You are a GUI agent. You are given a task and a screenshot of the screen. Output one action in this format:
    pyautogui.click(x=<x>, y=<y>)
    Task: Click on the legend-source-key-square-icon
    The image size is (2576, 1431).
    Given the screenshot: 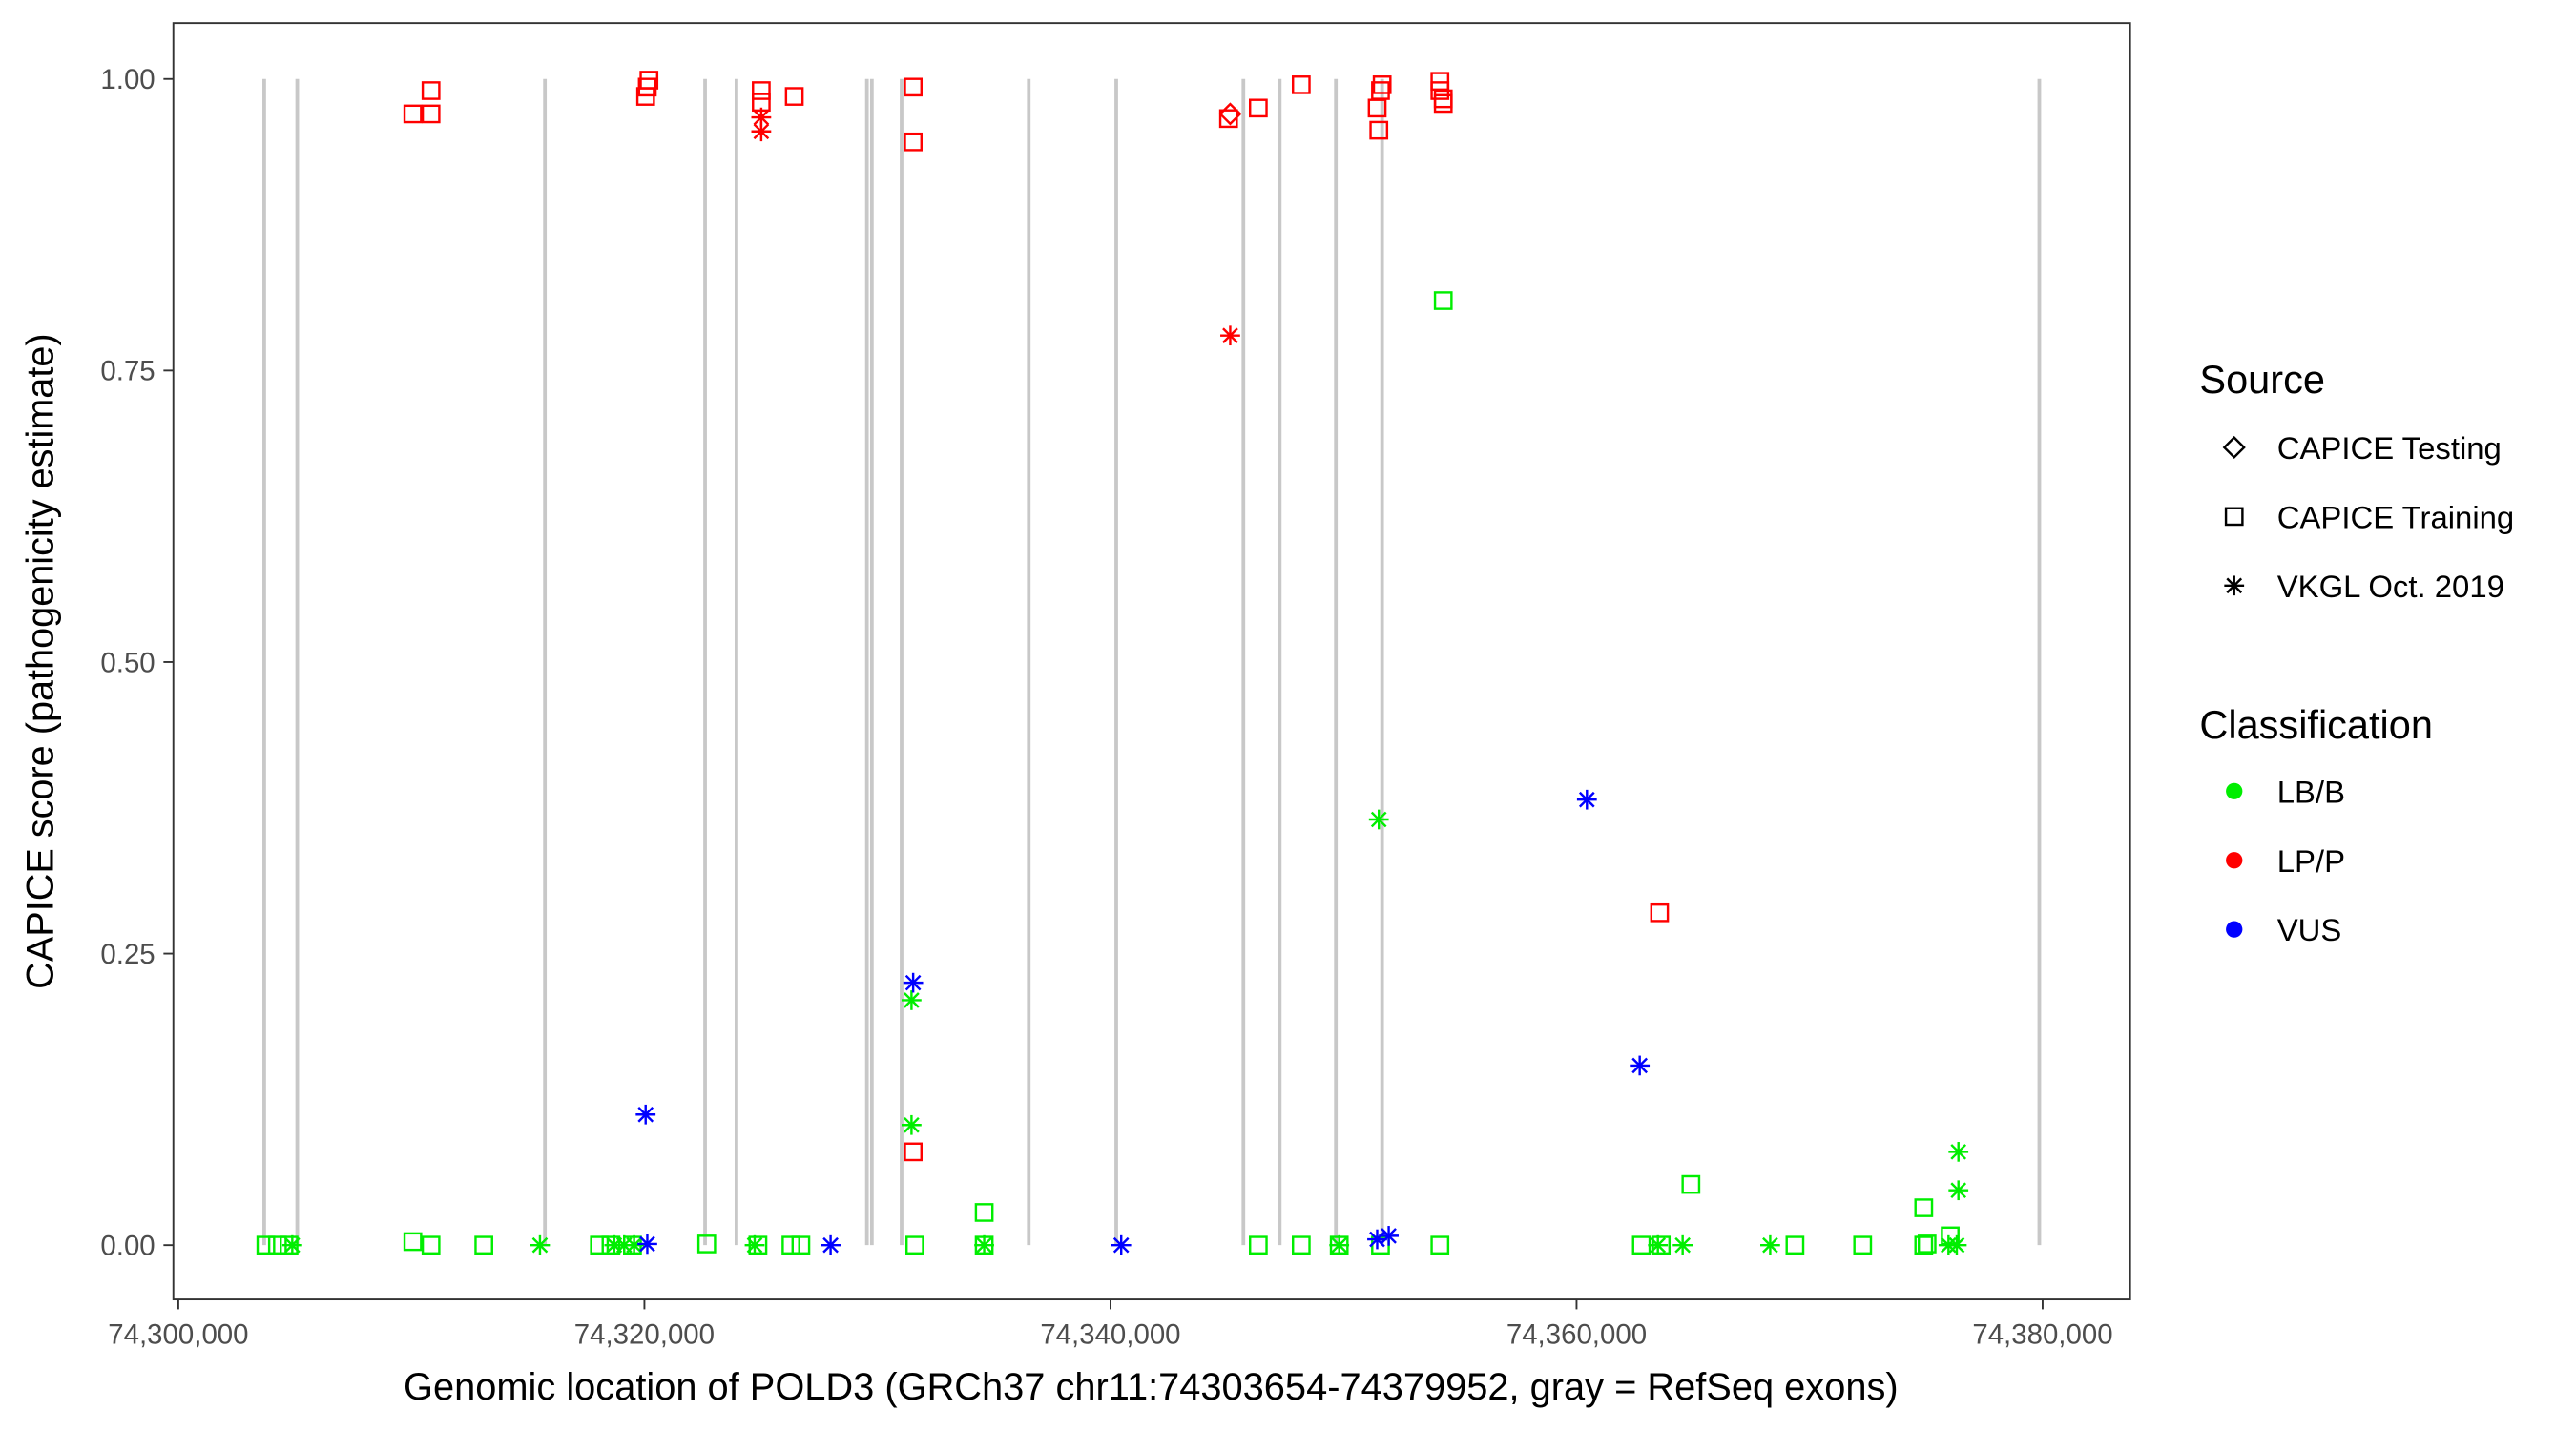 What is the action you would take?
    pyautogui.click(x=2234, y=517)
    